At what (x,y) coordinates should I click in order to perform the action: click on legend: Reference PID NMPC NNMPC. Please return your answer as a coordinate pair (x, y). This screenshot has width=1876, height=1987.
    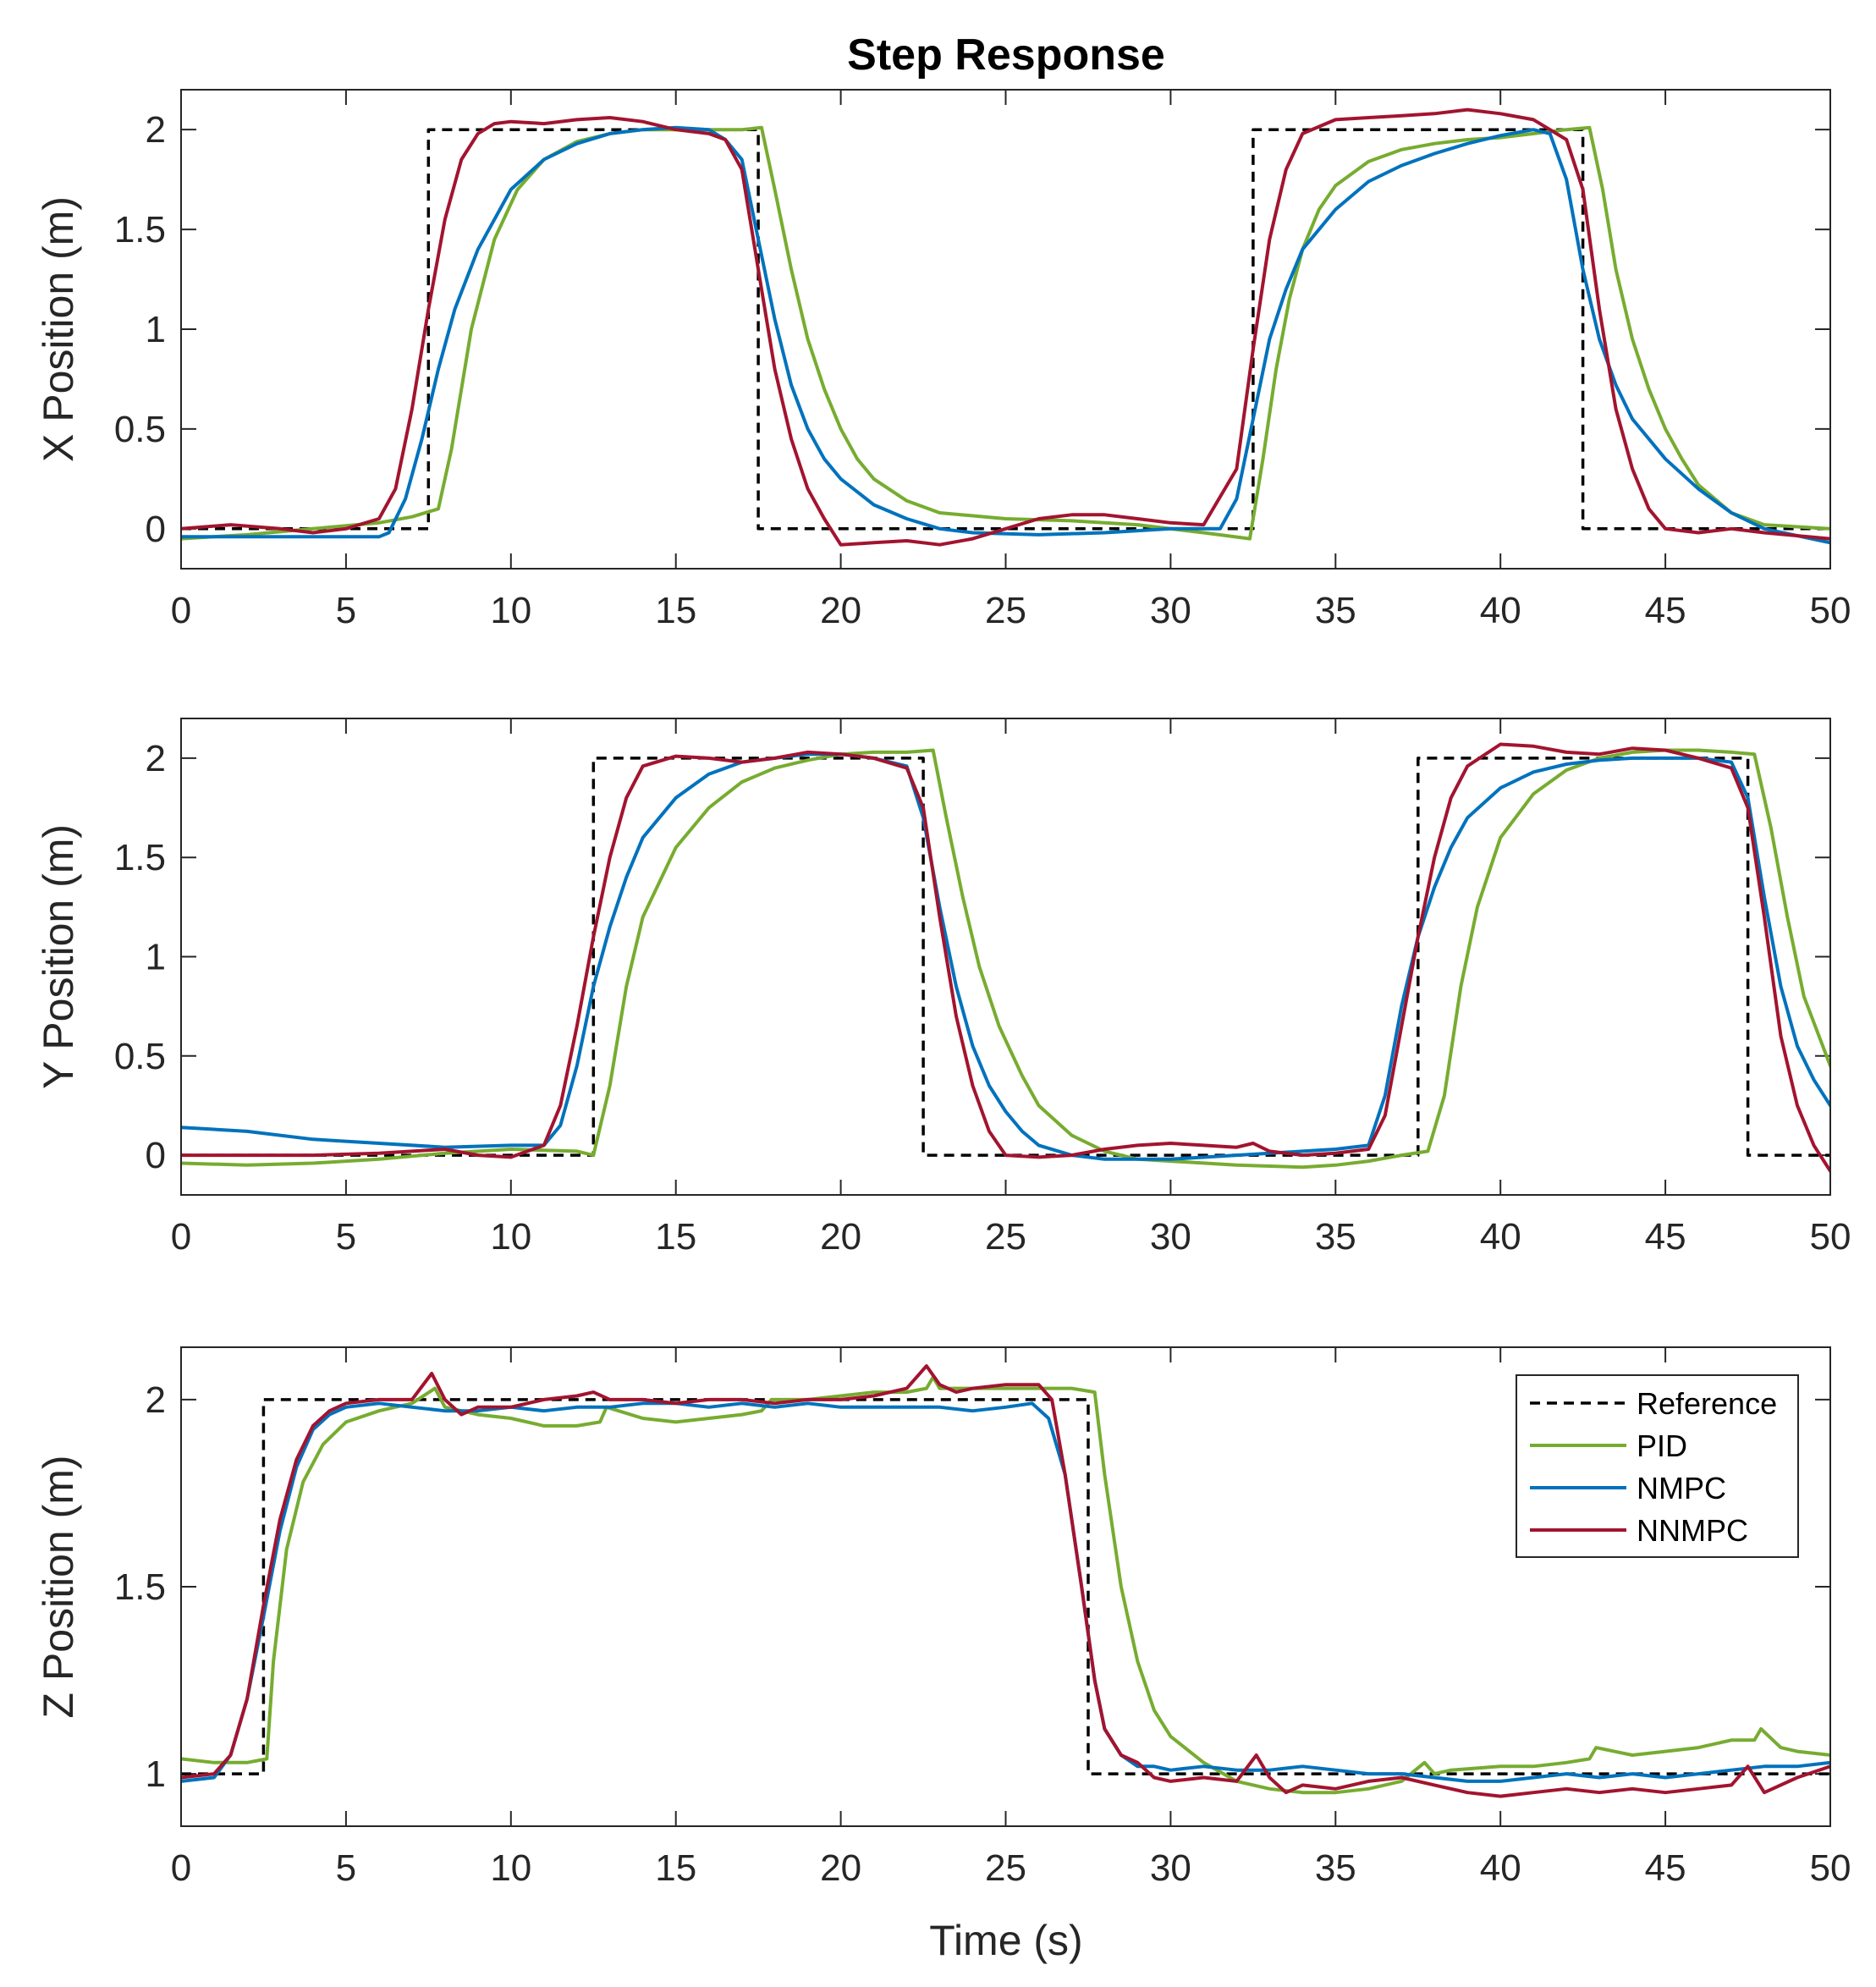
    Looking at the image, I should click on (1658, 1466).